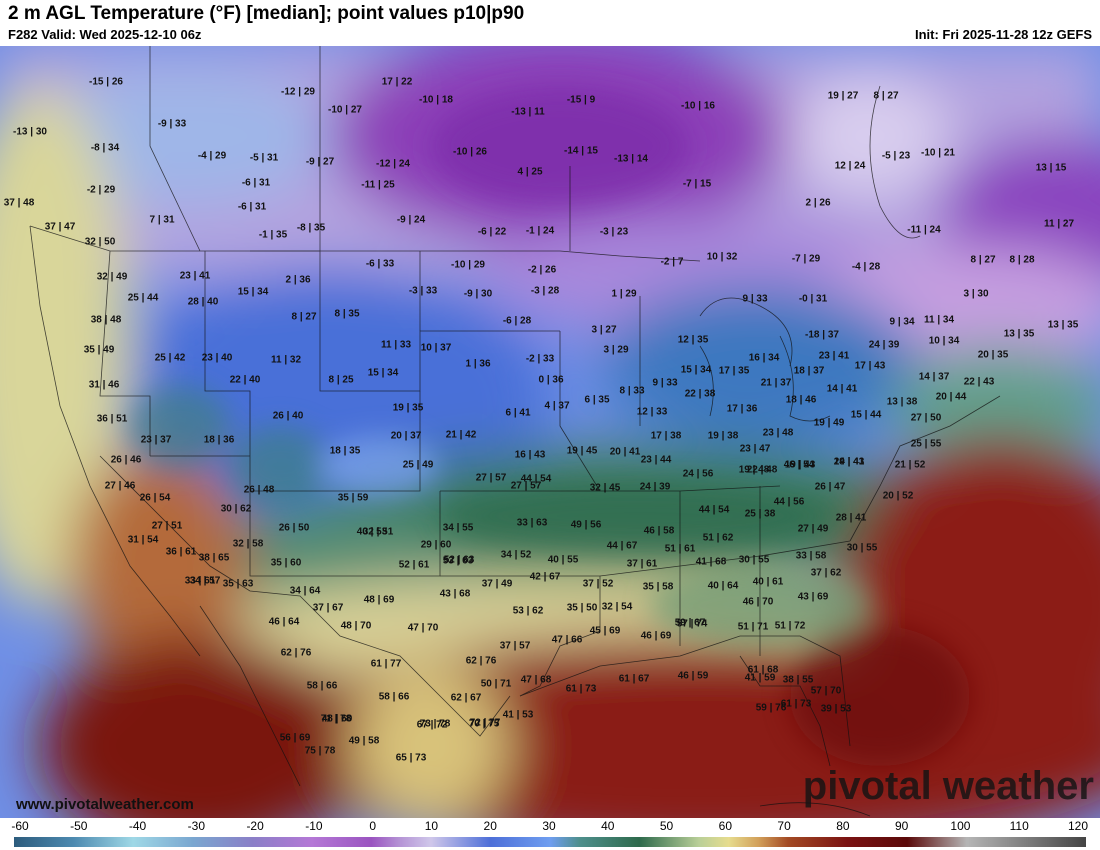 The height and width of the screenshot is (850, 1100). What do you see at coordinates (411, 758) in the screenshot?
I see `point-value: 65 | 73` at bounding box center [411, 758].